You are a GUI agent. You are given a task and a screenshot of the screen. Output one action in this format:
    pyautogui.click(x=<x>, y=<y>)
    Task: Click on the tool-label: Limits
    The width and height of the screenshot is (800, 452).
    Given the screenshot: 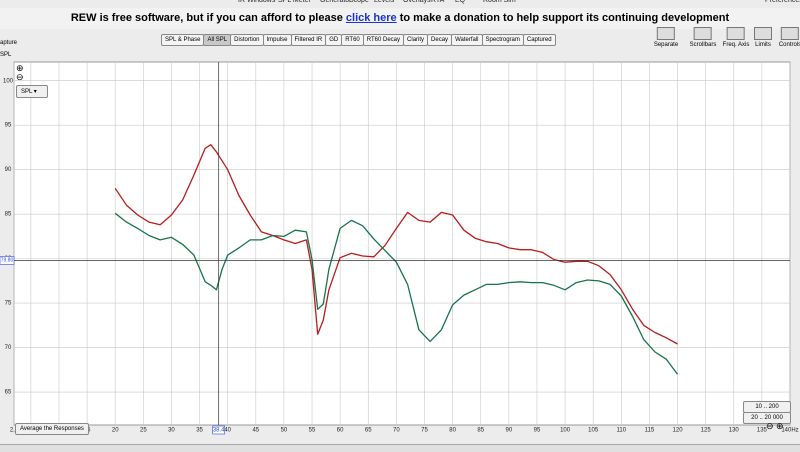 What is the action you would take?
    pyautogui.click(x=763, y=45)
    